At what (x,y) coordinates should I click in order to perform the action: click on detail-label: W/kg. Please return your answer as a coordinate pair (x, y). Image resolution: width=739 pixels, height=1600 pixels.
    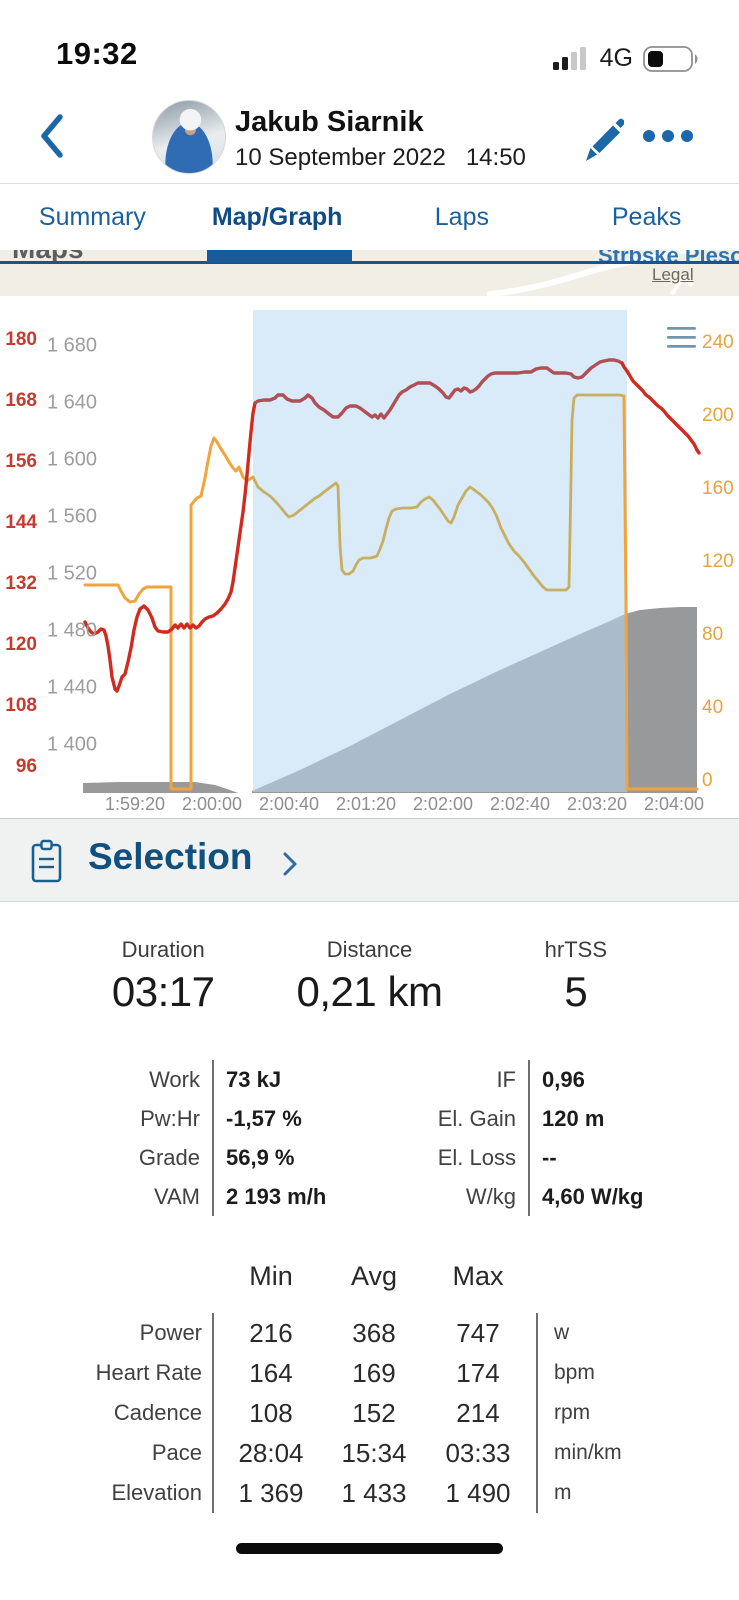
    Looking at the image, I should click on (490, 1196).